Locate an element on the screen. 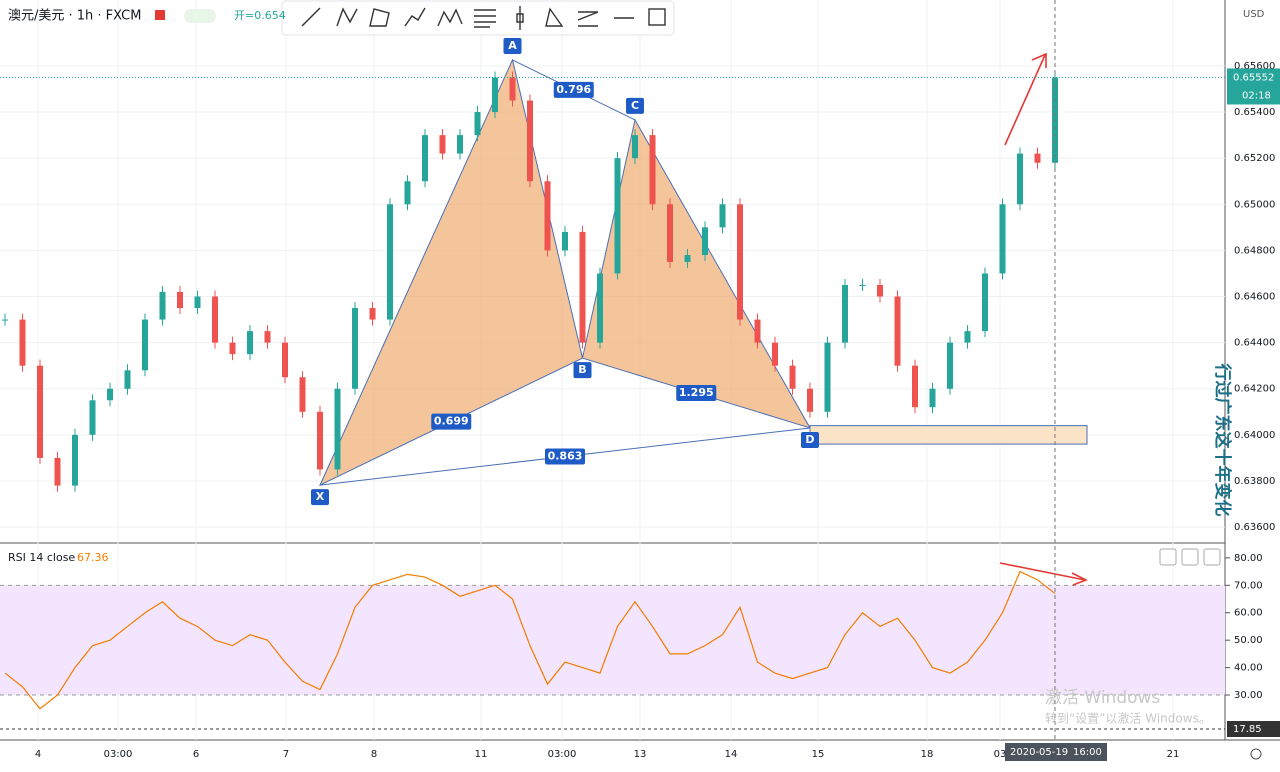 The image size is (1280, 772). path-tool is located at coordinates (415, 17).